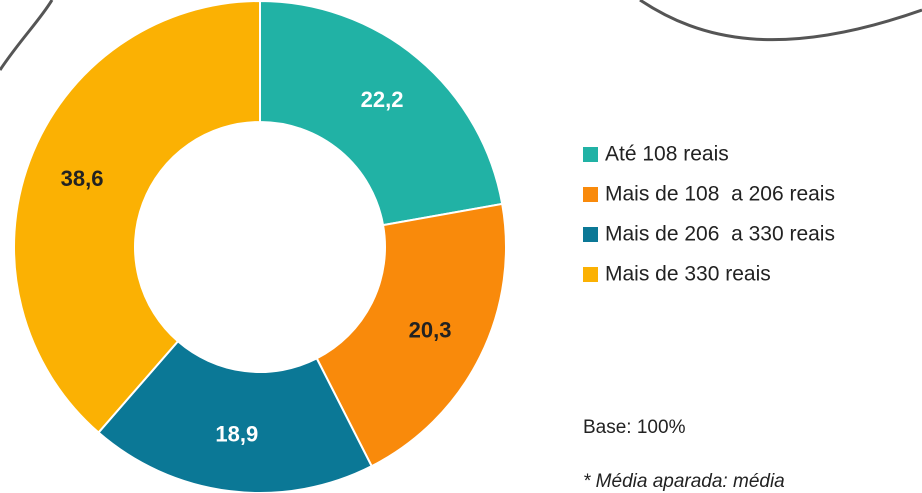 The width and height of the screenshot is (922, 493). What do you see at coordinates (82, 178) in the screenshot?
I see `value-label: 38,6` at bounding box center [82, 178].